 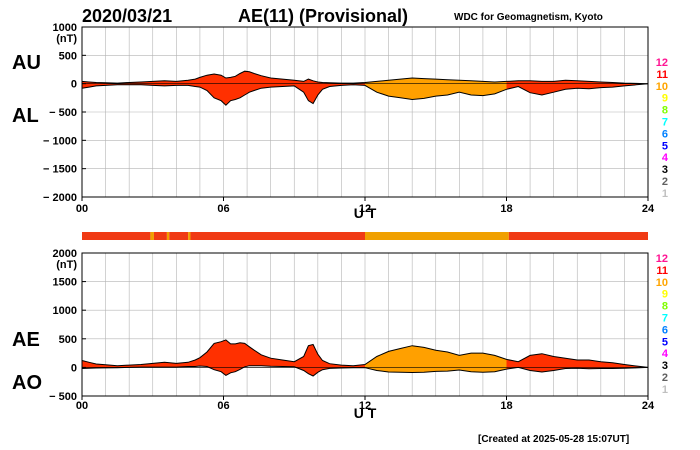 What do you see at coordinates (528, 17) in the screenshot?
I see `source-label: WDC for Geomagnetism, Kyoto` at bounding box center [528, 17].